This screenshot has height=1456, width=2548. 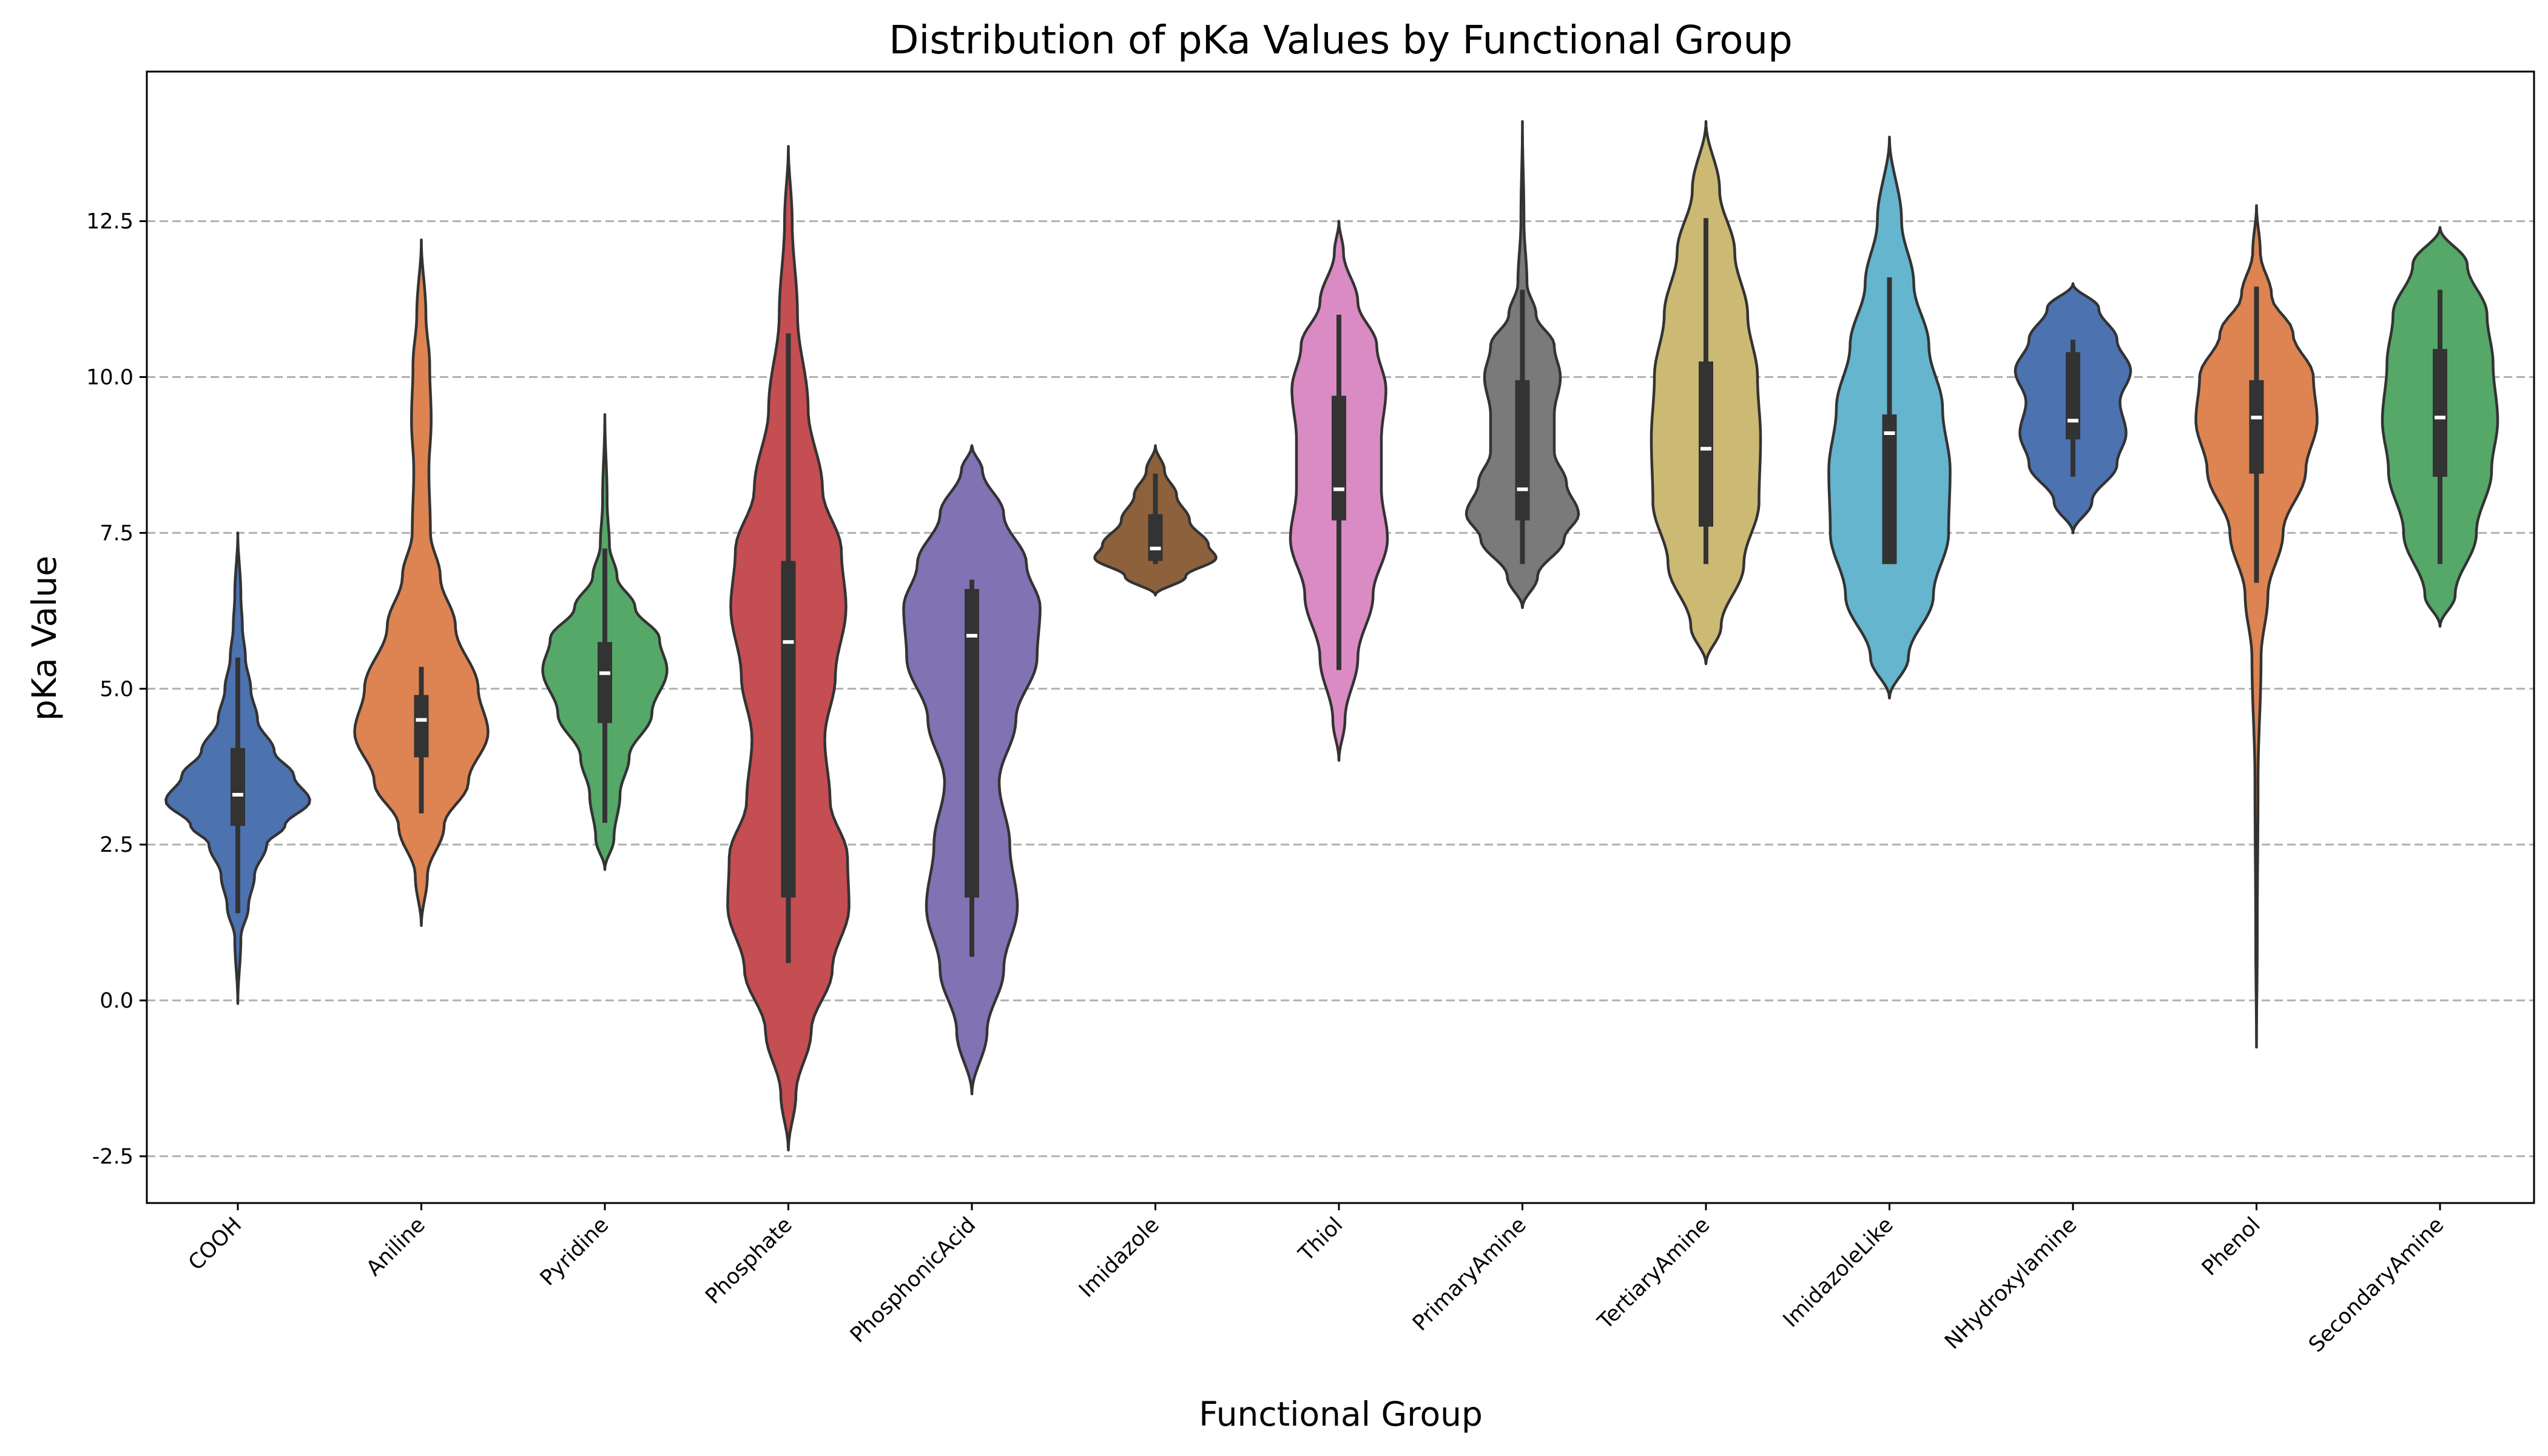 What do you see at coordinates (972, 743) in the screenshot?
I see `iqr-box-PhosphonicAcid` at bounding box center [972, 743].